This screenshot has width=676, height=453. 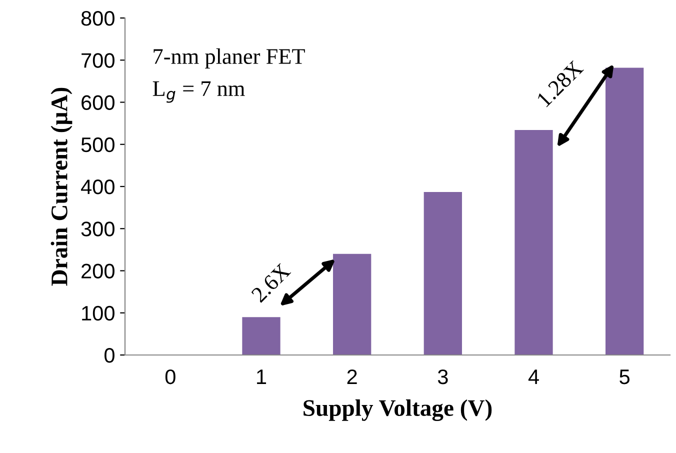 What do you see at coordinates (170, 376) in the screenshot?
I see `x-tick-label: 0` at bounding box center [170, 376].